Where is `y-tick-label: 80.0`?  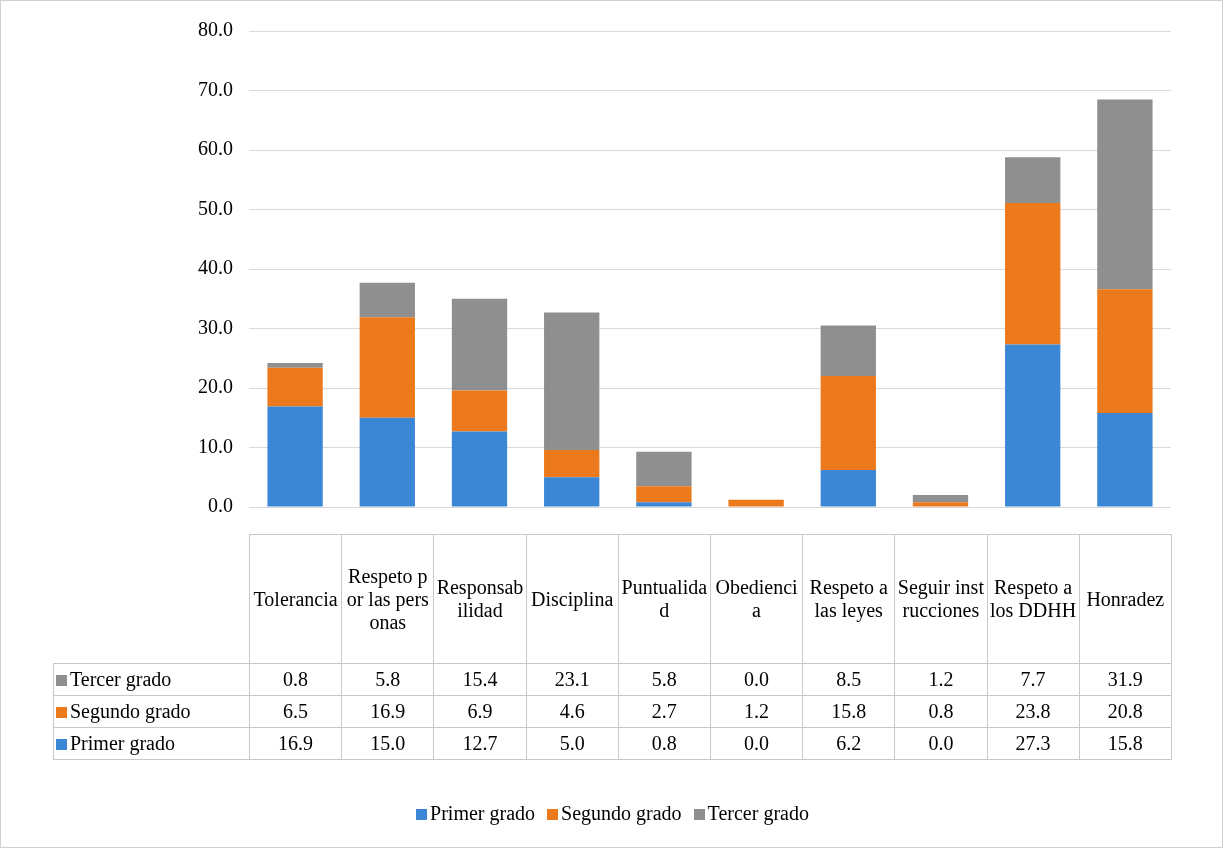 y-tick-label: 80.0 is located at coordinates (215, 29).